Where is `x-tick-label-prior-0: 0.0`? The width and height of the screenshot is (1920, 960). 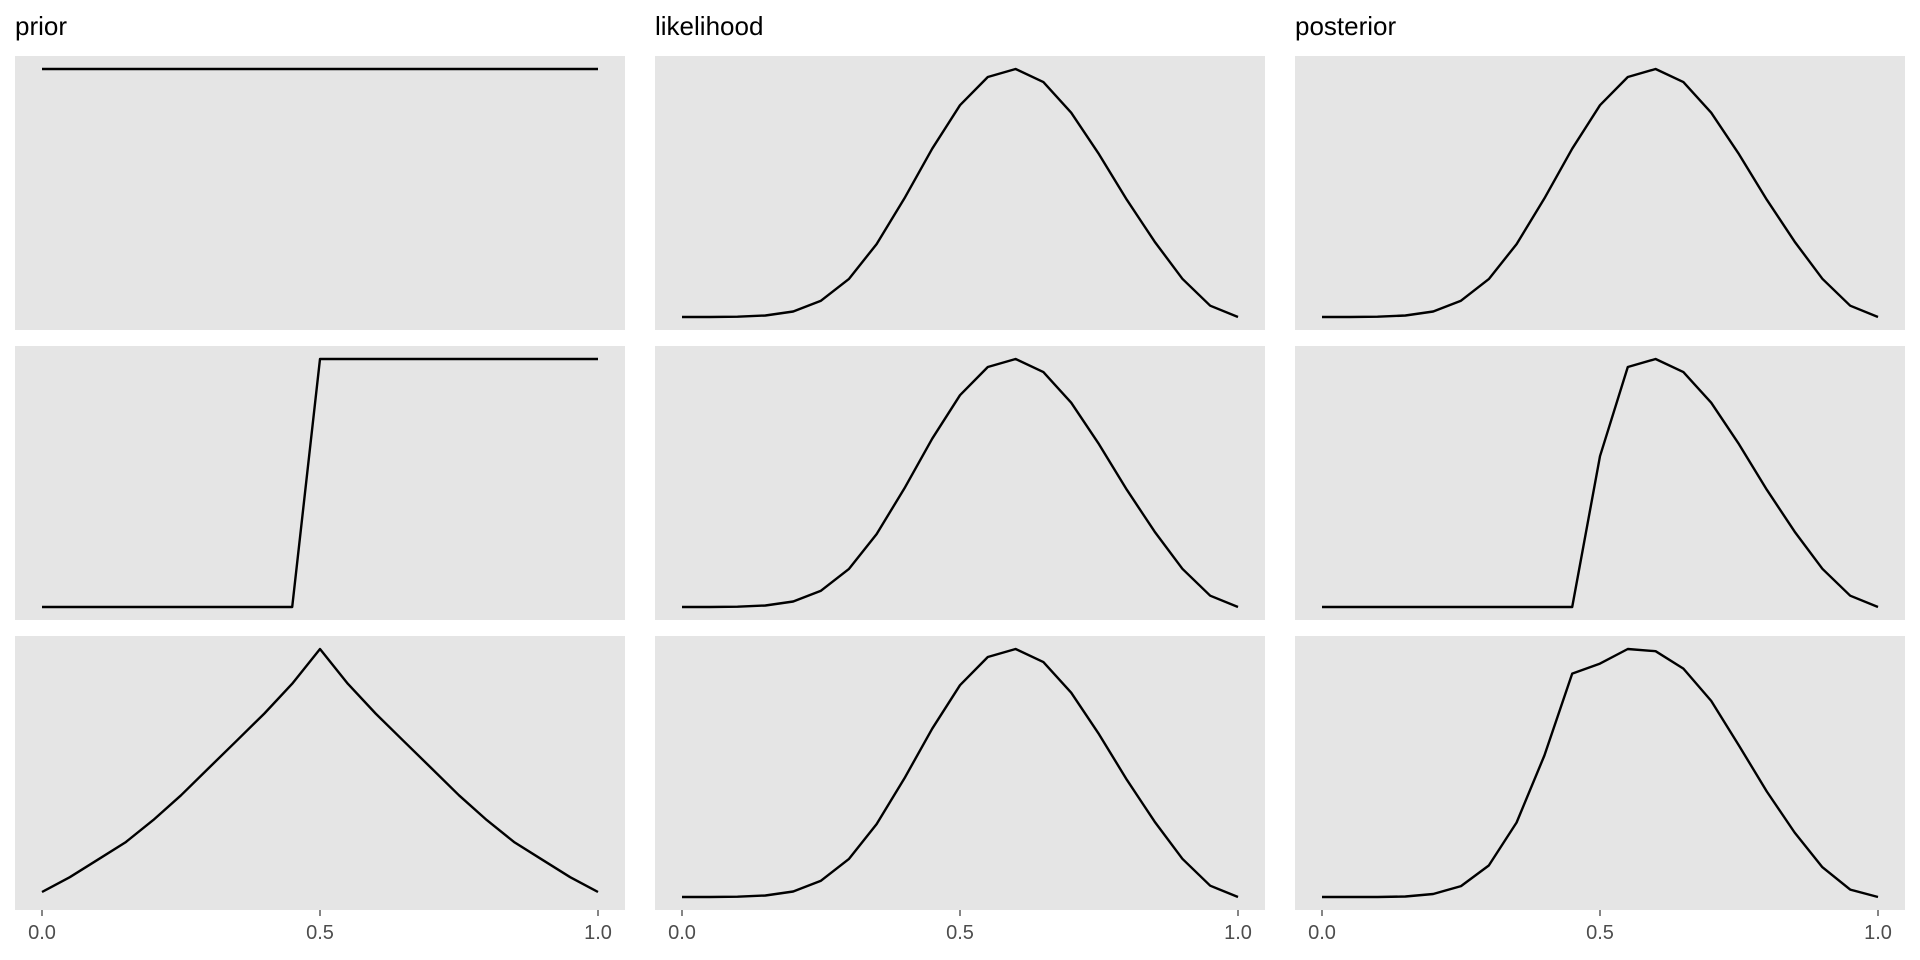
x-tick-label-prior-0: 0.0 is located at coordinates (42, 933).